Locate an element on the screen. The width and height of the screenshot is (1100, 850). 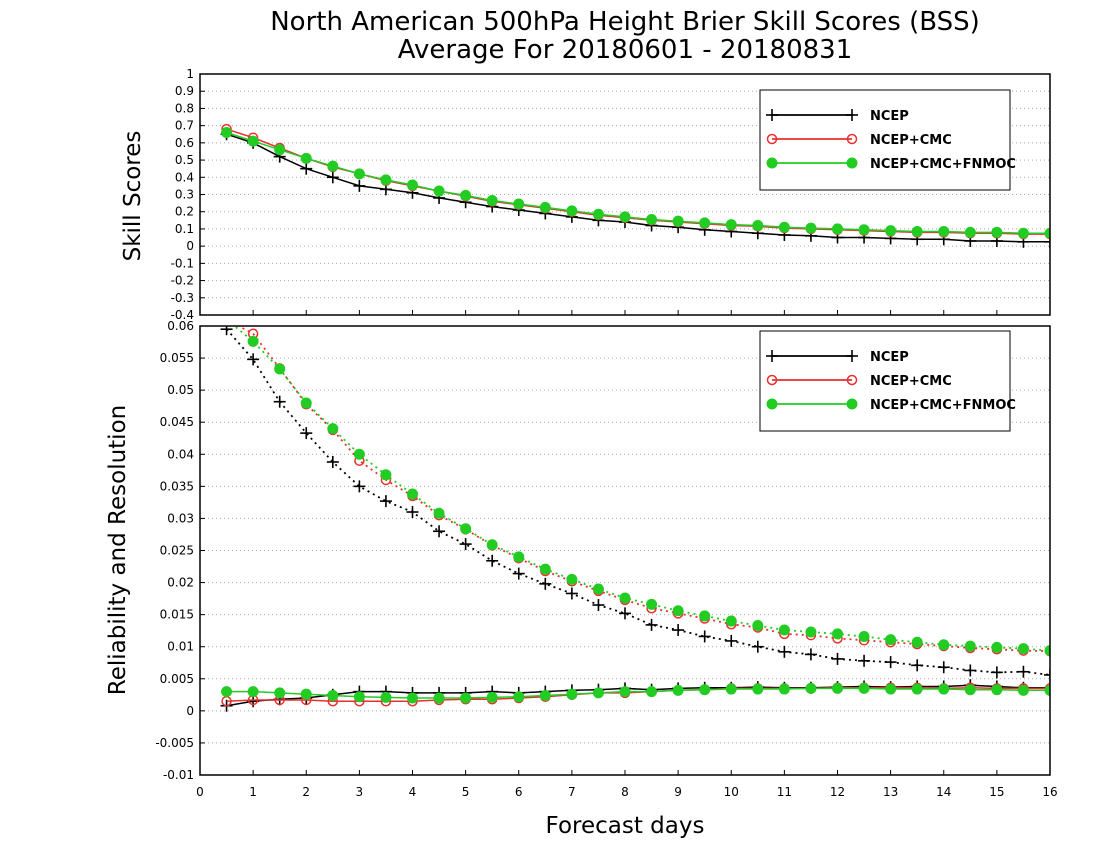
bottom-legend-ncep-point-b is located at coordinates (852, 356).